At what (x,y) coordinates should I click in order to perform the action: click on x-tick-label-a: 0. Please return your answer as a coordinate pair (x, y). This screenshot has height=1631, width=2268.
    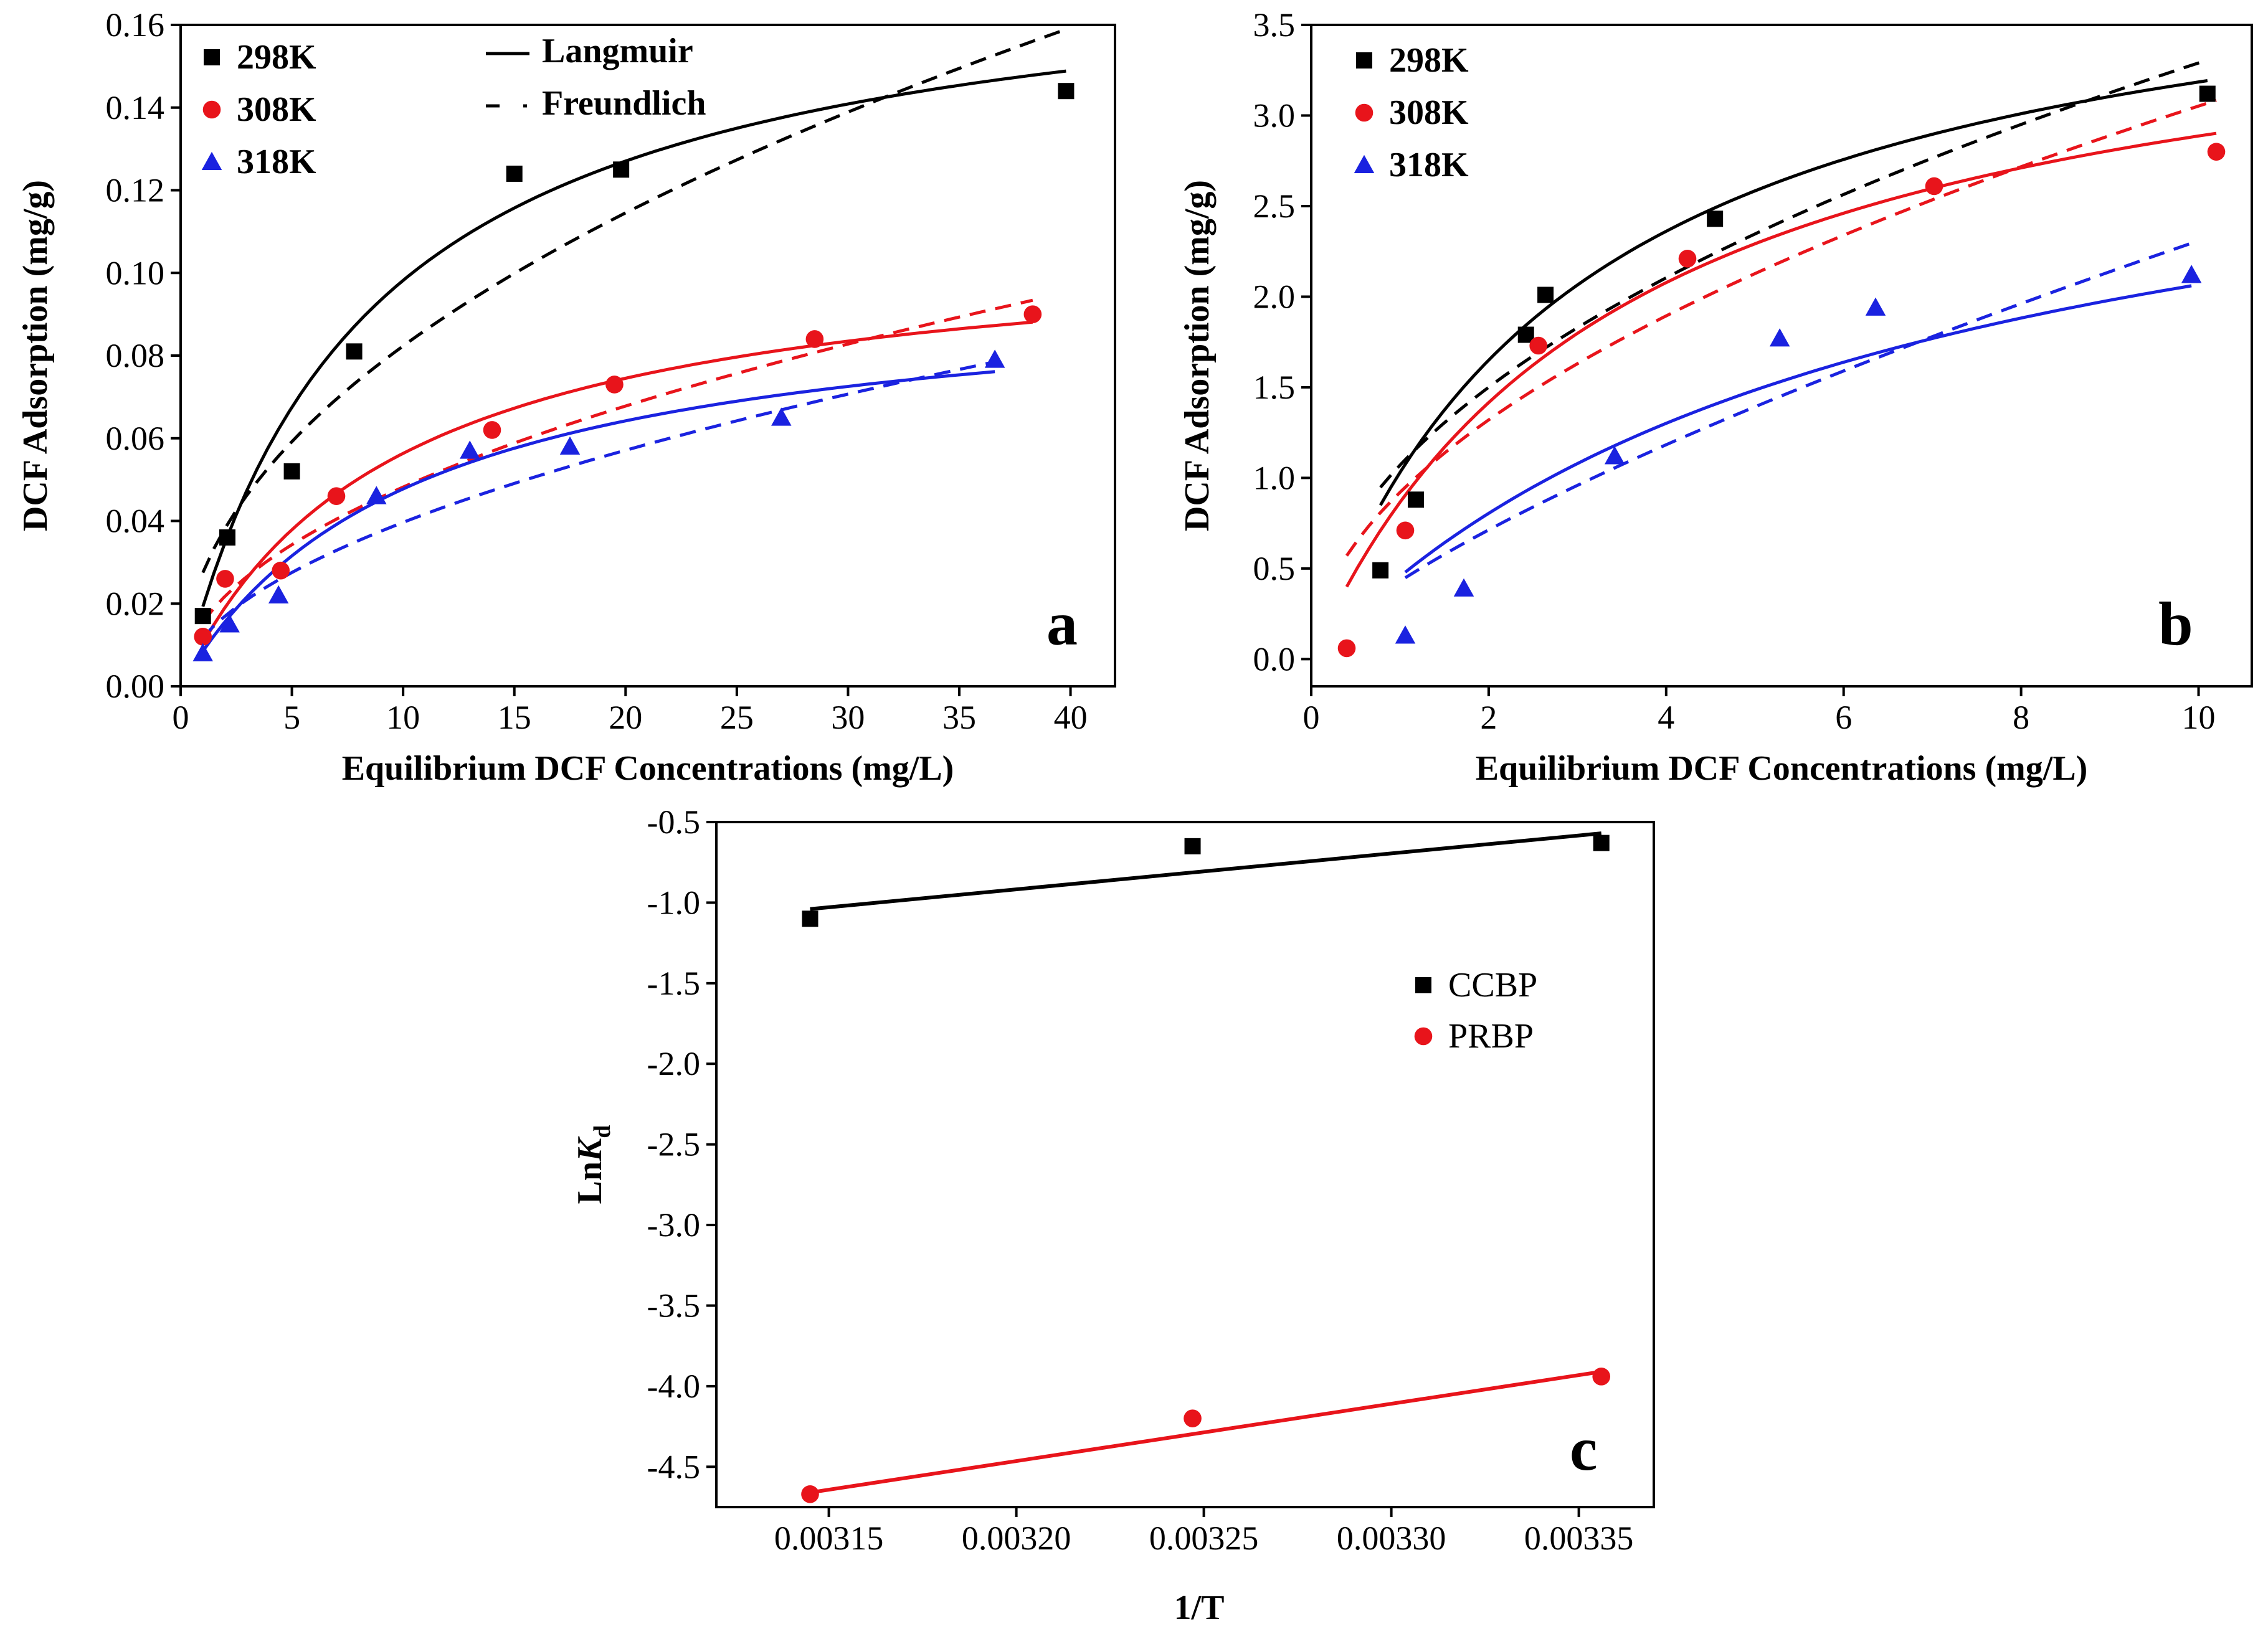
    Looking at the image, I should click on (181, 717).